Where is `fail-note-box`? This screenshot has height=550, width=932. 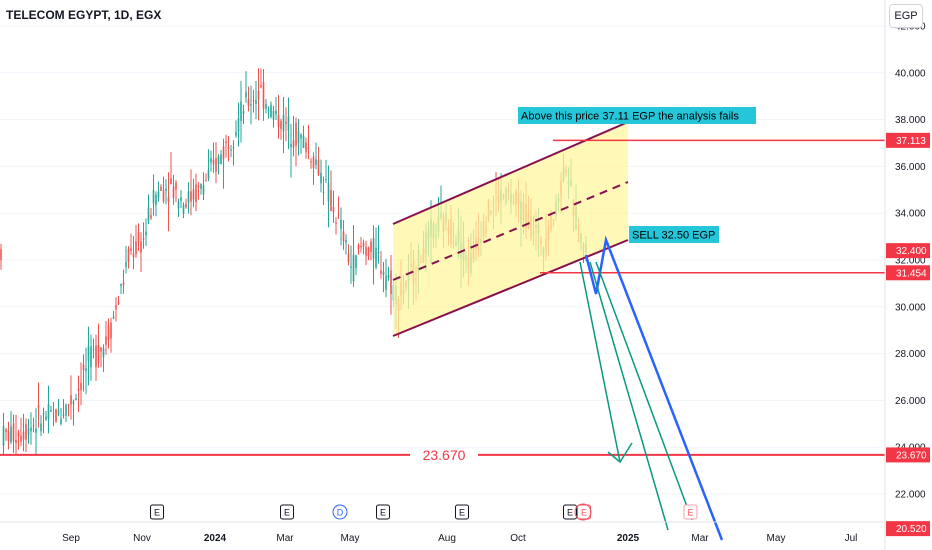
fail-note-box is located at coordinates (637, 115).